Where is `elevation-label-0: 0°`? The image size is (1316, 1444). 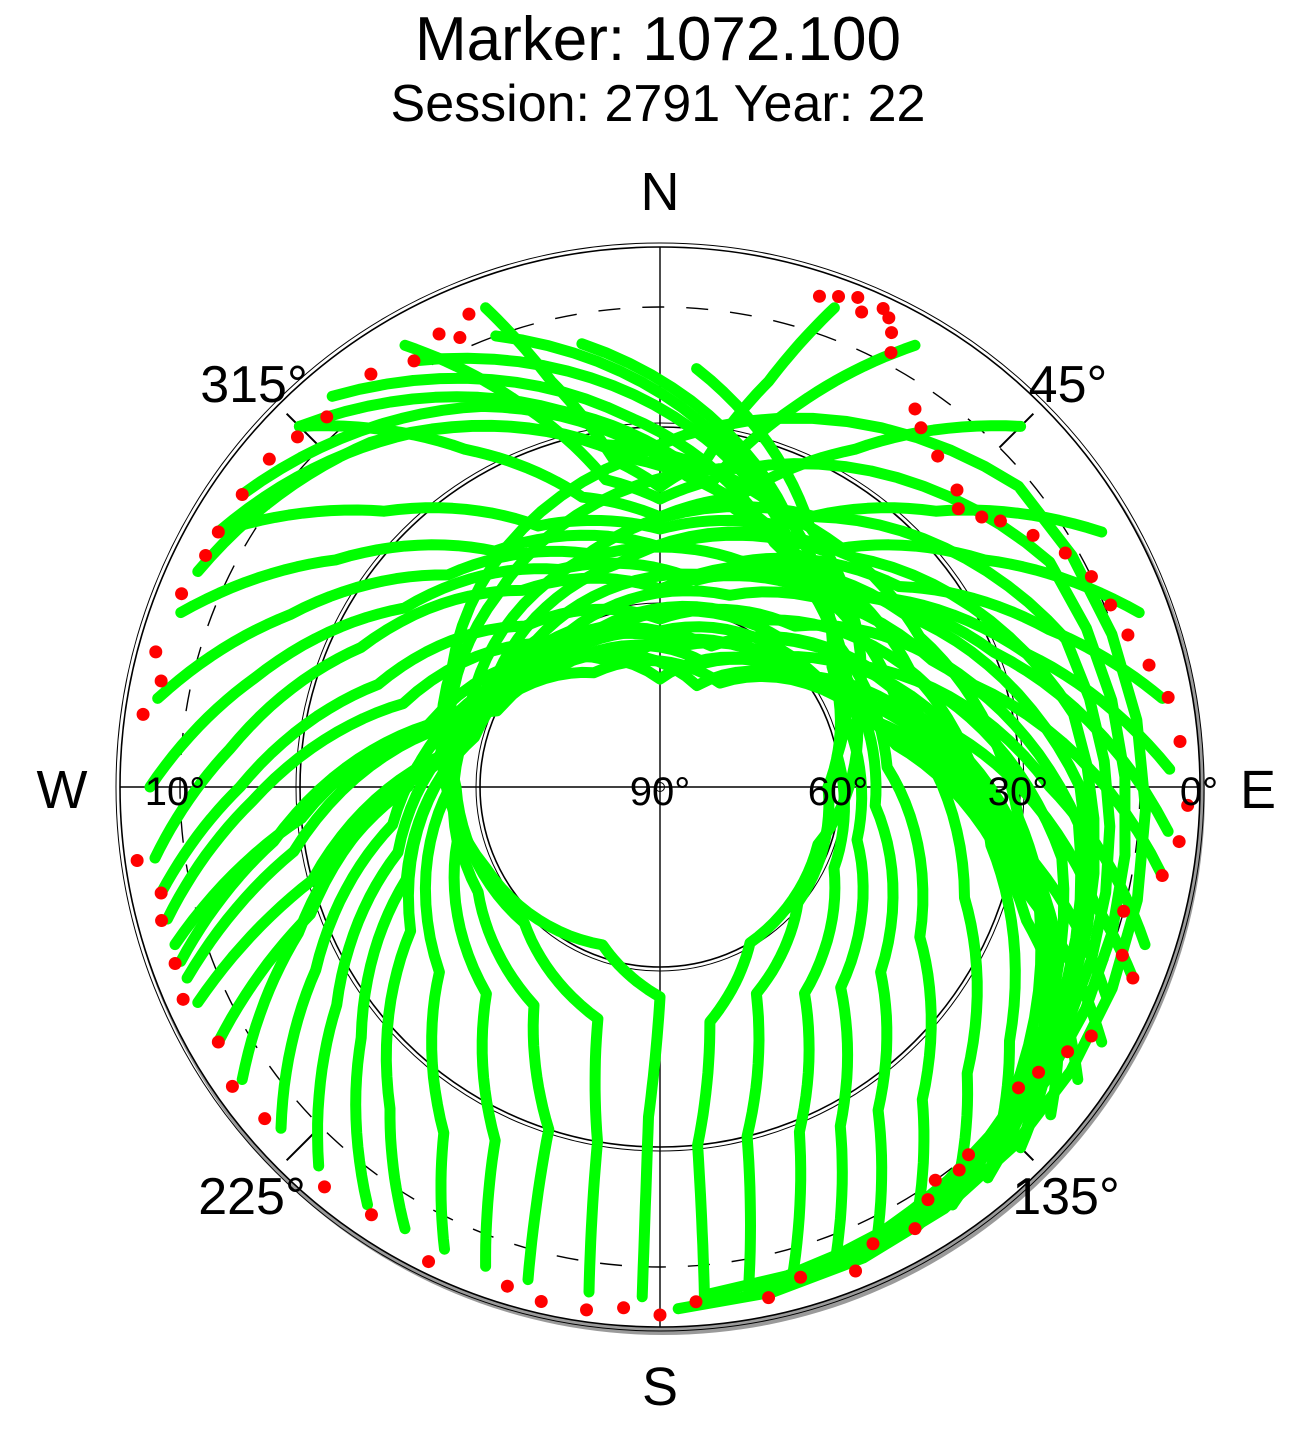 elevation-label-0: 0° is located at coordinates (1199, 792).